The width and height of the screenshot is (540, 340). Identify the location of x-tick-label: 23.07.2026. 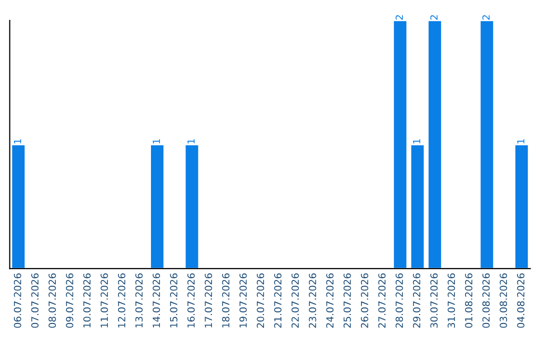
(312, 300).